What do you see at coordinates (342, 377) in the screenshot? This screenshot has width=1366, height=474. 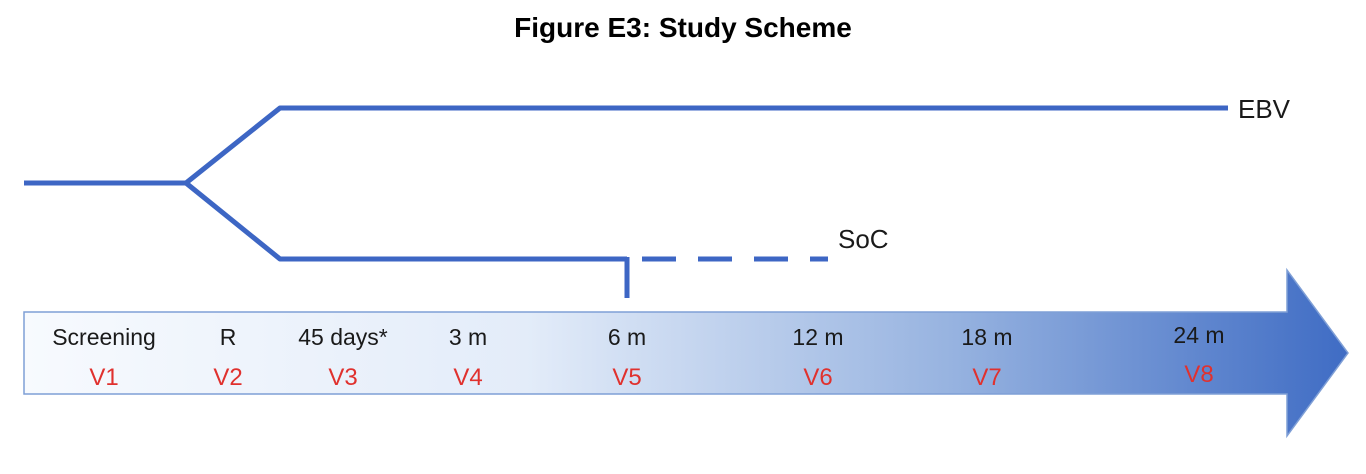 I see `visit-label: V3` at bounding box center [342, 377].